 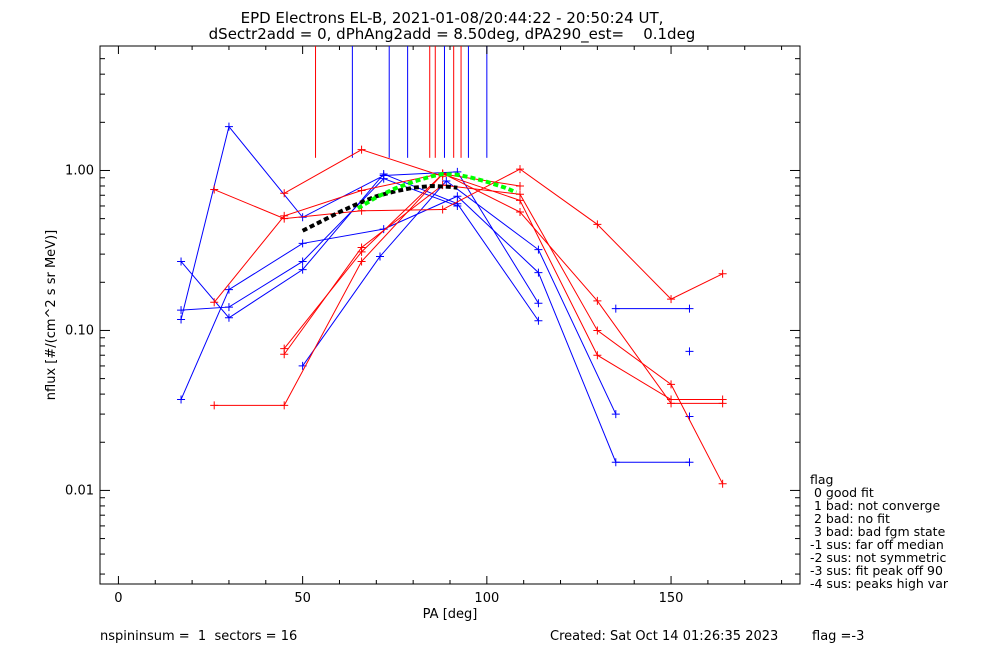 I want to click on y-tick-label: 0.01, so click(x=79, y=490).